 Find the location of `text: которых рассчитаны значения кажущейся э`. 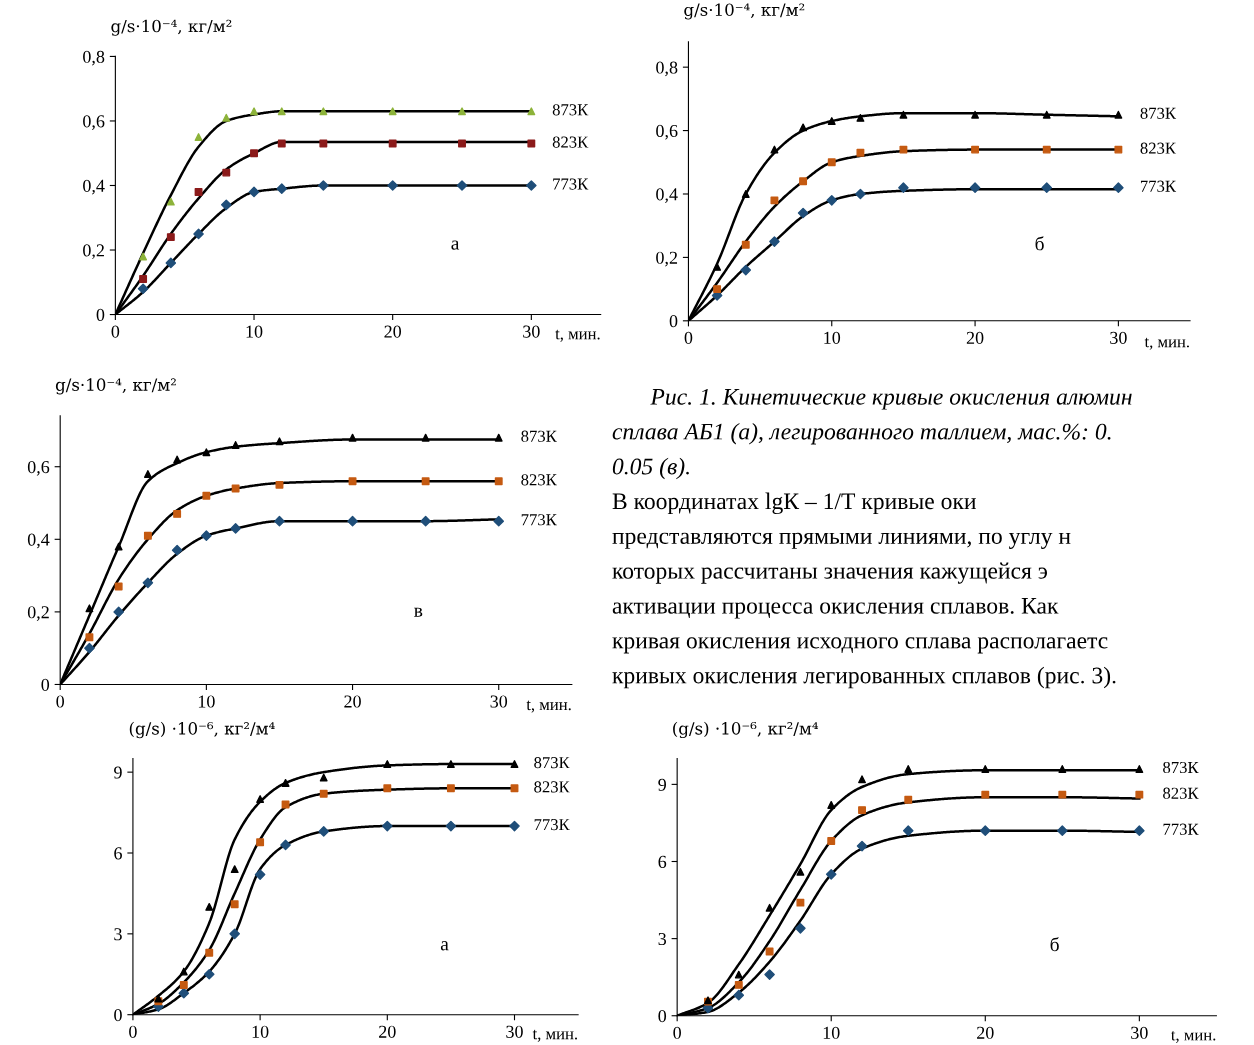

text: которых рассчитаны значения кажущейся э is located at coordinates (830, 573).